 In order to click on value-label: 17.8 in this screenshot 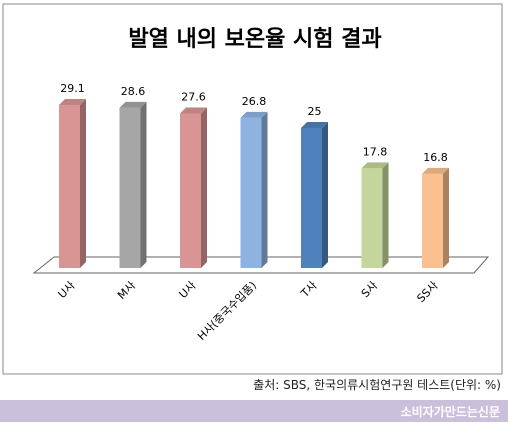, I will do `click(375, 151)`.